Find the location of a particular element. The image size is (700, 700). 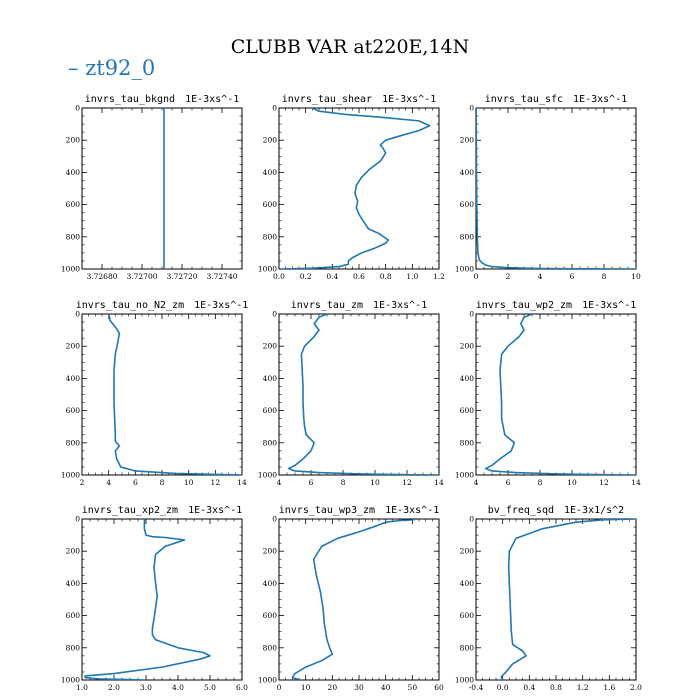

chart-title-name: invrs_tau_sfc is located at coordinates (524, 99).